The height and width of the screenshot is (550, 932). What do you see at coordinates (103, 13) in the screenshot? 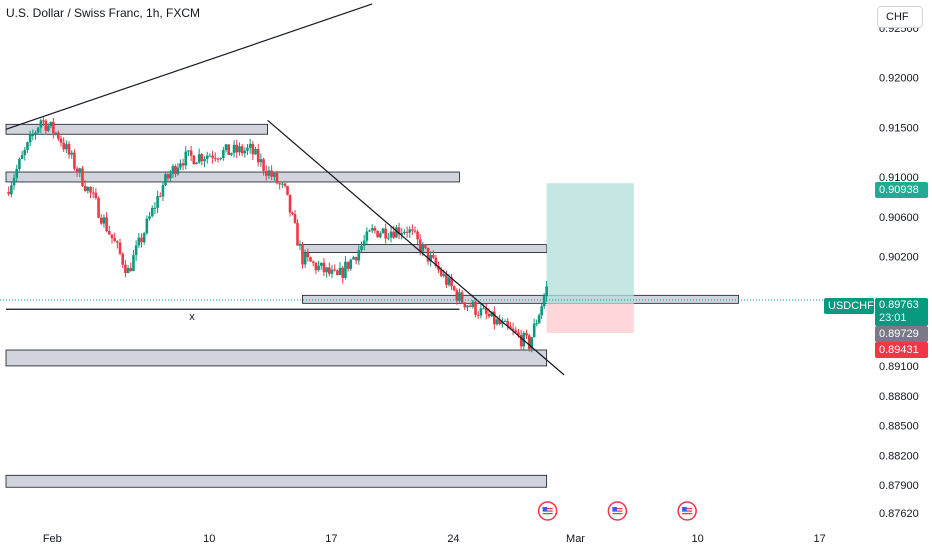
I see `symbol-title: U.S. Dollar / Swiss Franc, 1h, FXCM` at bounding box center [103, 13].